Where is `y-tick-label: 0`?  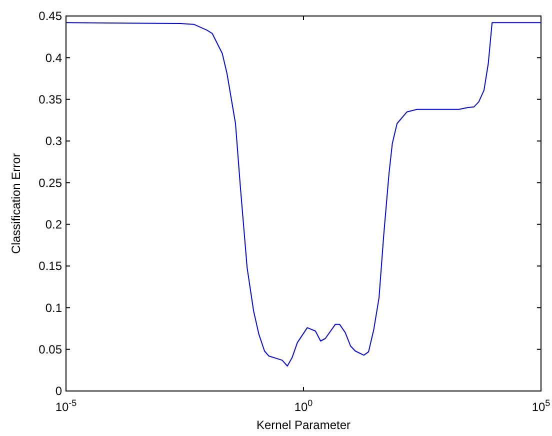 y-tick-label: 0 is located at coordinates (58, 391).